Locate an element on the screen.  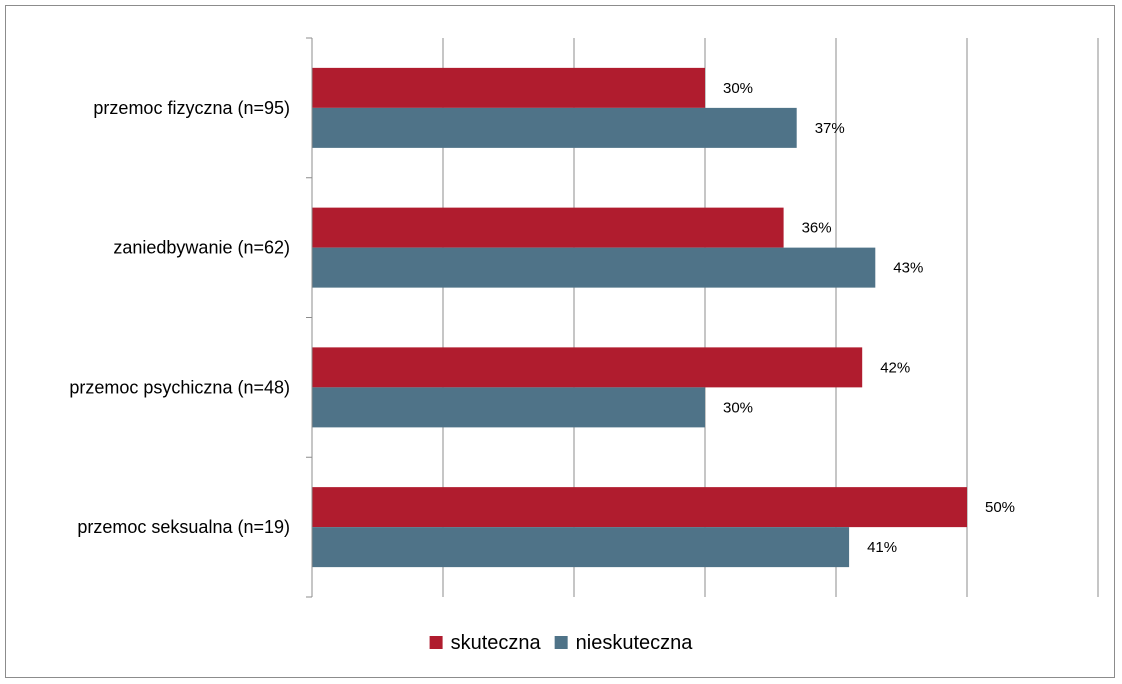
legend: skuteczna nieskuteczna is located at coordinates (561, 643).